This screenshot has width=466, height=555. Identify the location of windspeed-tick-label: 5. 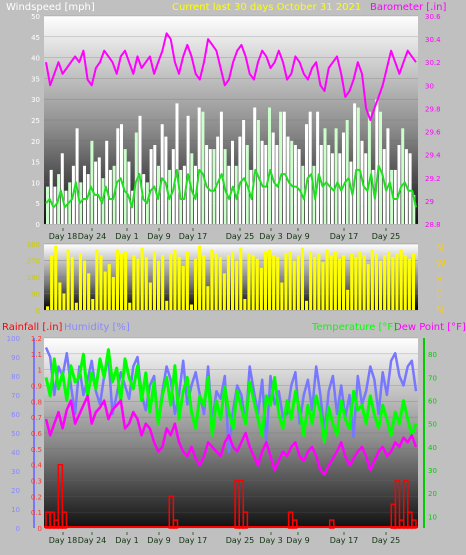
(38, 204).